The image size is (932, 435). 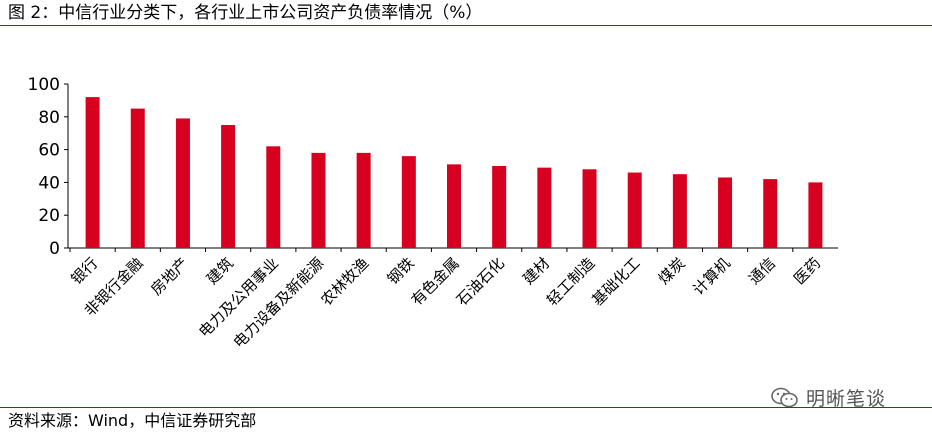 What do you see at coordinates (49, 216) in the screenshot?
I see `y-tick-label: 20` at bounding box center [49, 216].